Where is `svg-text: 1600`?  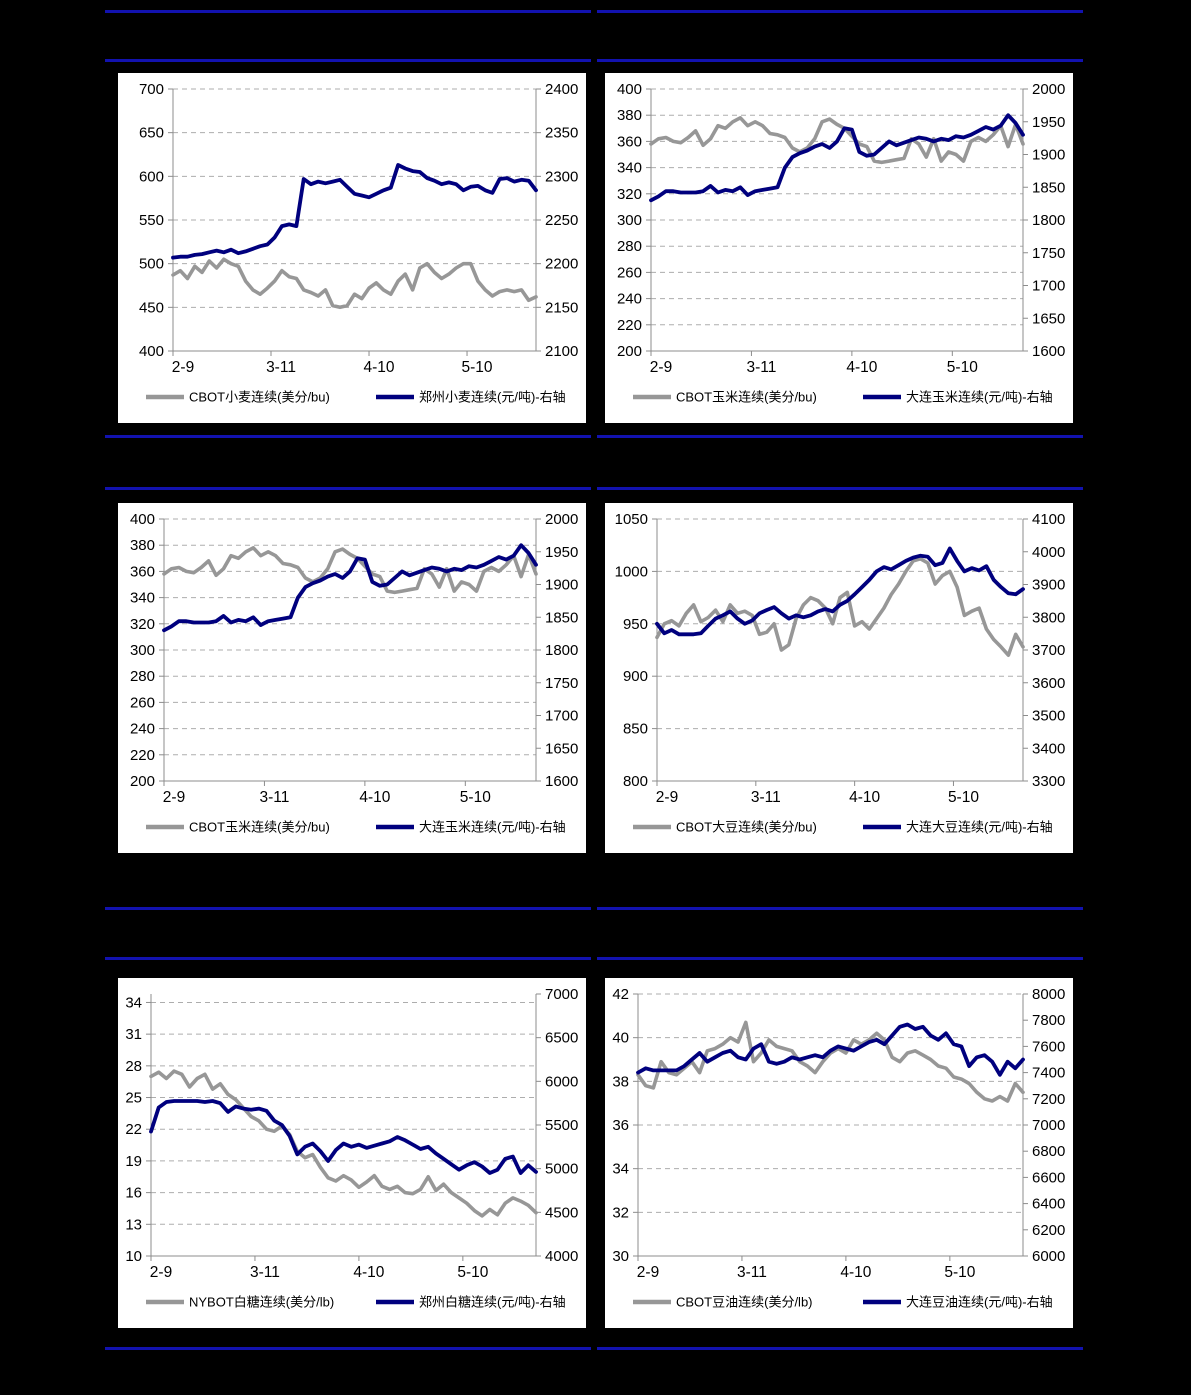 svg-text: 1600 is located at coordinates (561, 781).